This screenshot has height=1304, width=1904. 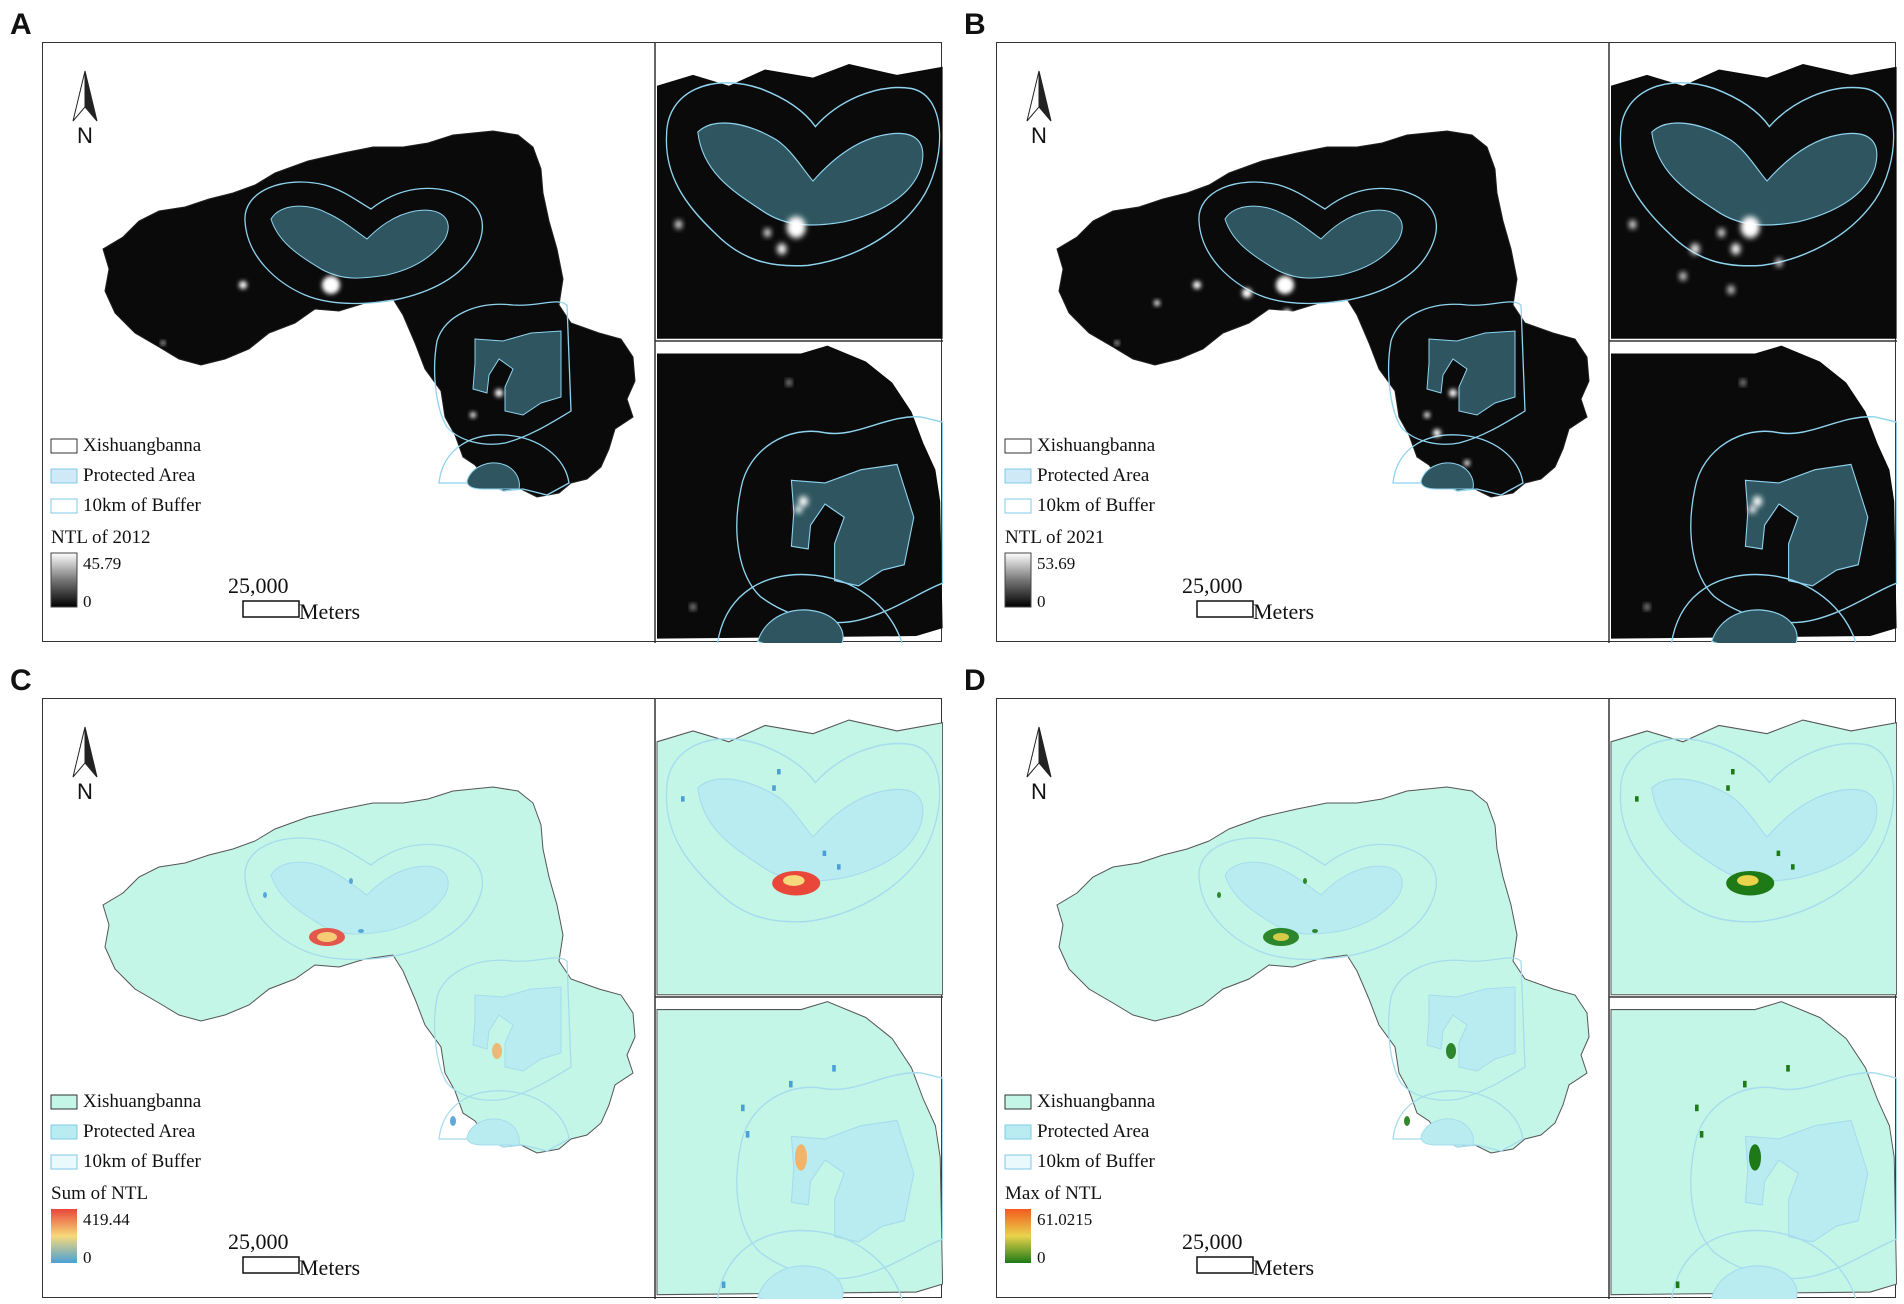 I want to click on scale-value: 25,000, so click(x=1212, y=1241).